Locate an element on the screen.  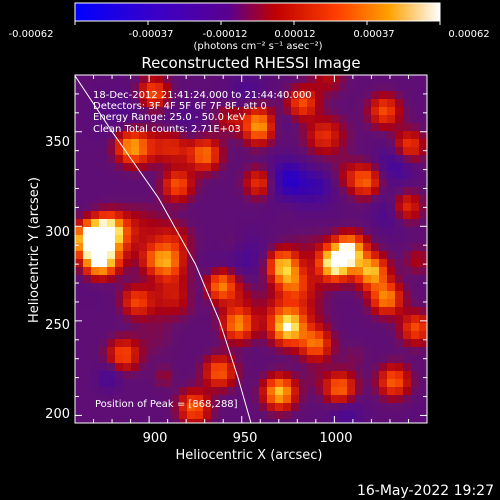
colorbar-tick-label: -0.00012 is located at coordinates (225, 34).